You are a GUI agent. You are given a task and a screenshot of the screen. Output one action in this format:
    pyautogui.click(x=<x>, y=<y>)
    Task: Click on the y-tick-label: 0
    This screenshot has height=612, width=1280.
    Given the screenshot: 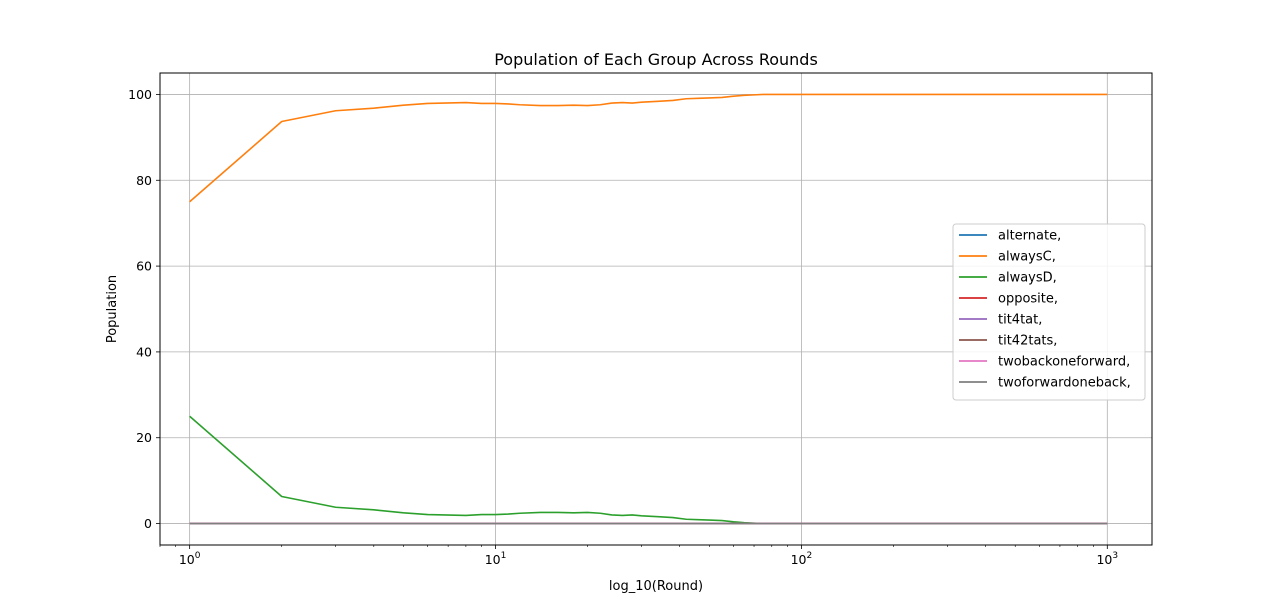 What is the action you would take?
    pyautogui.click(x=148, y=523)
    